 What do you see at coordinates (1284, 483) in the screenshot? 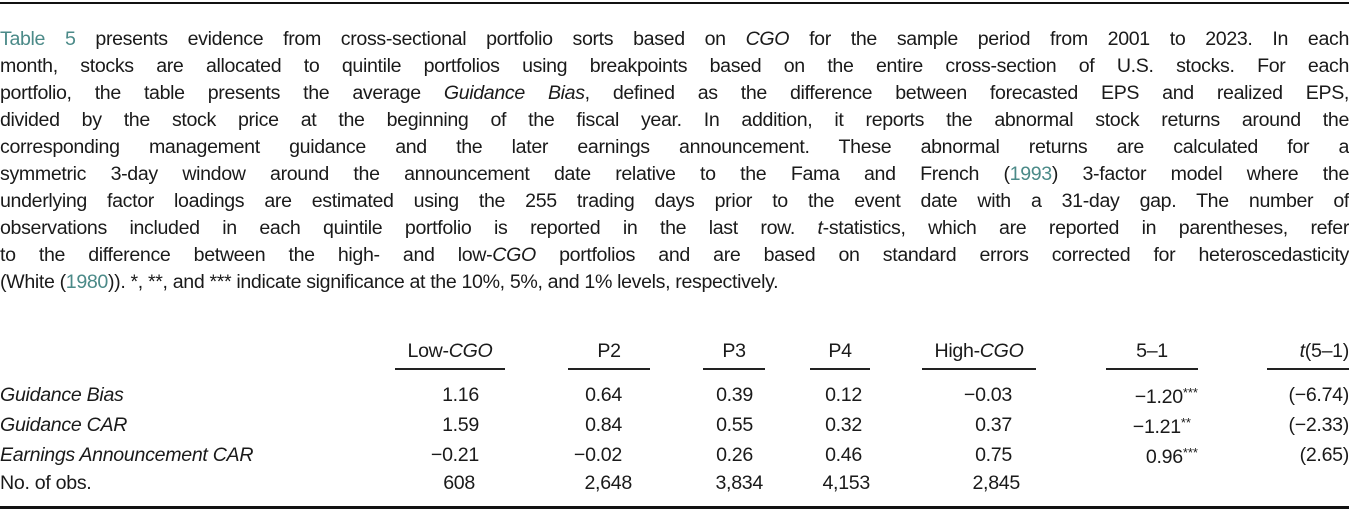
I see `cell-tstat` at bounding box center [1284, 483].